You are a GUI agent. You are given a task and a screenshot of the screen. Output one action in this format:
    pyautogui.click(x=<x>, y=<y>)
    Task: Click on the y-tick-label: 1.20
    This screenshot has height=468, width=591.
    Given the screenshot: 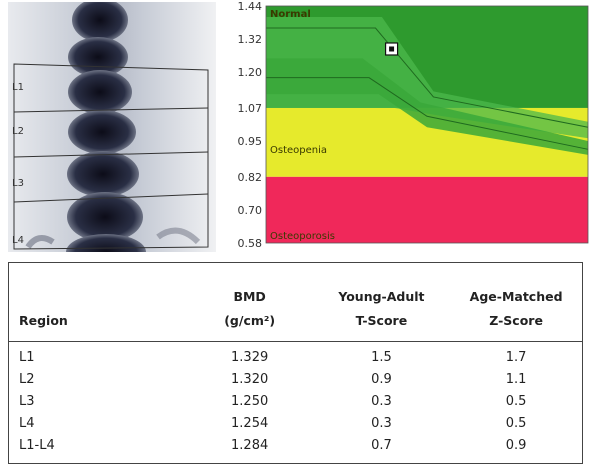 What is the action you would take?
    pyautogui.click(x=250, y=72)
    